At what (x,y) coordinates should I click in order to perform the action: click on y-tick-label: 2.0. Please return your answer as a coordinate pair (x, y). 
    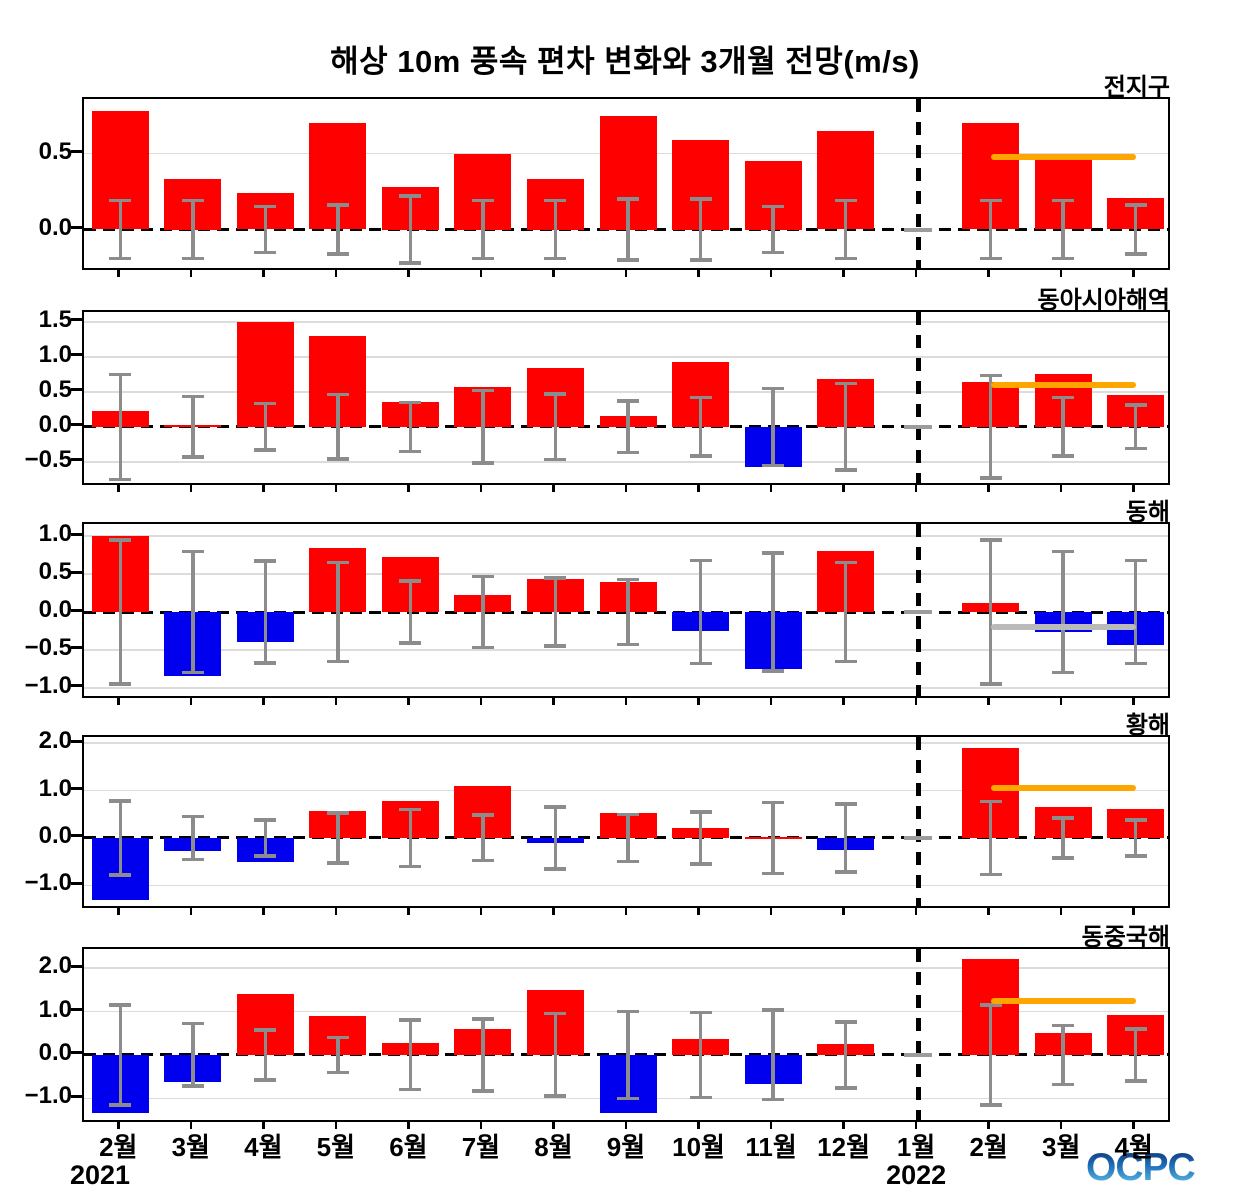
    Looking at the image, I should click on (55, 966).